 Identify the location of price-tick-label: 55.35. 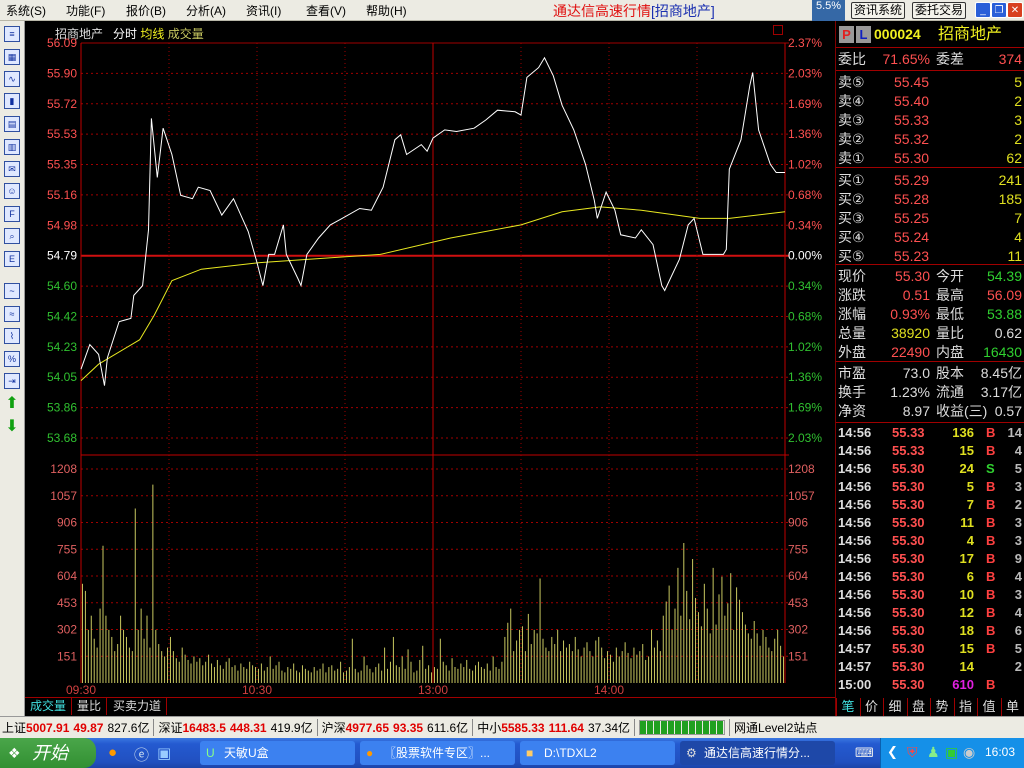
(62, 165).